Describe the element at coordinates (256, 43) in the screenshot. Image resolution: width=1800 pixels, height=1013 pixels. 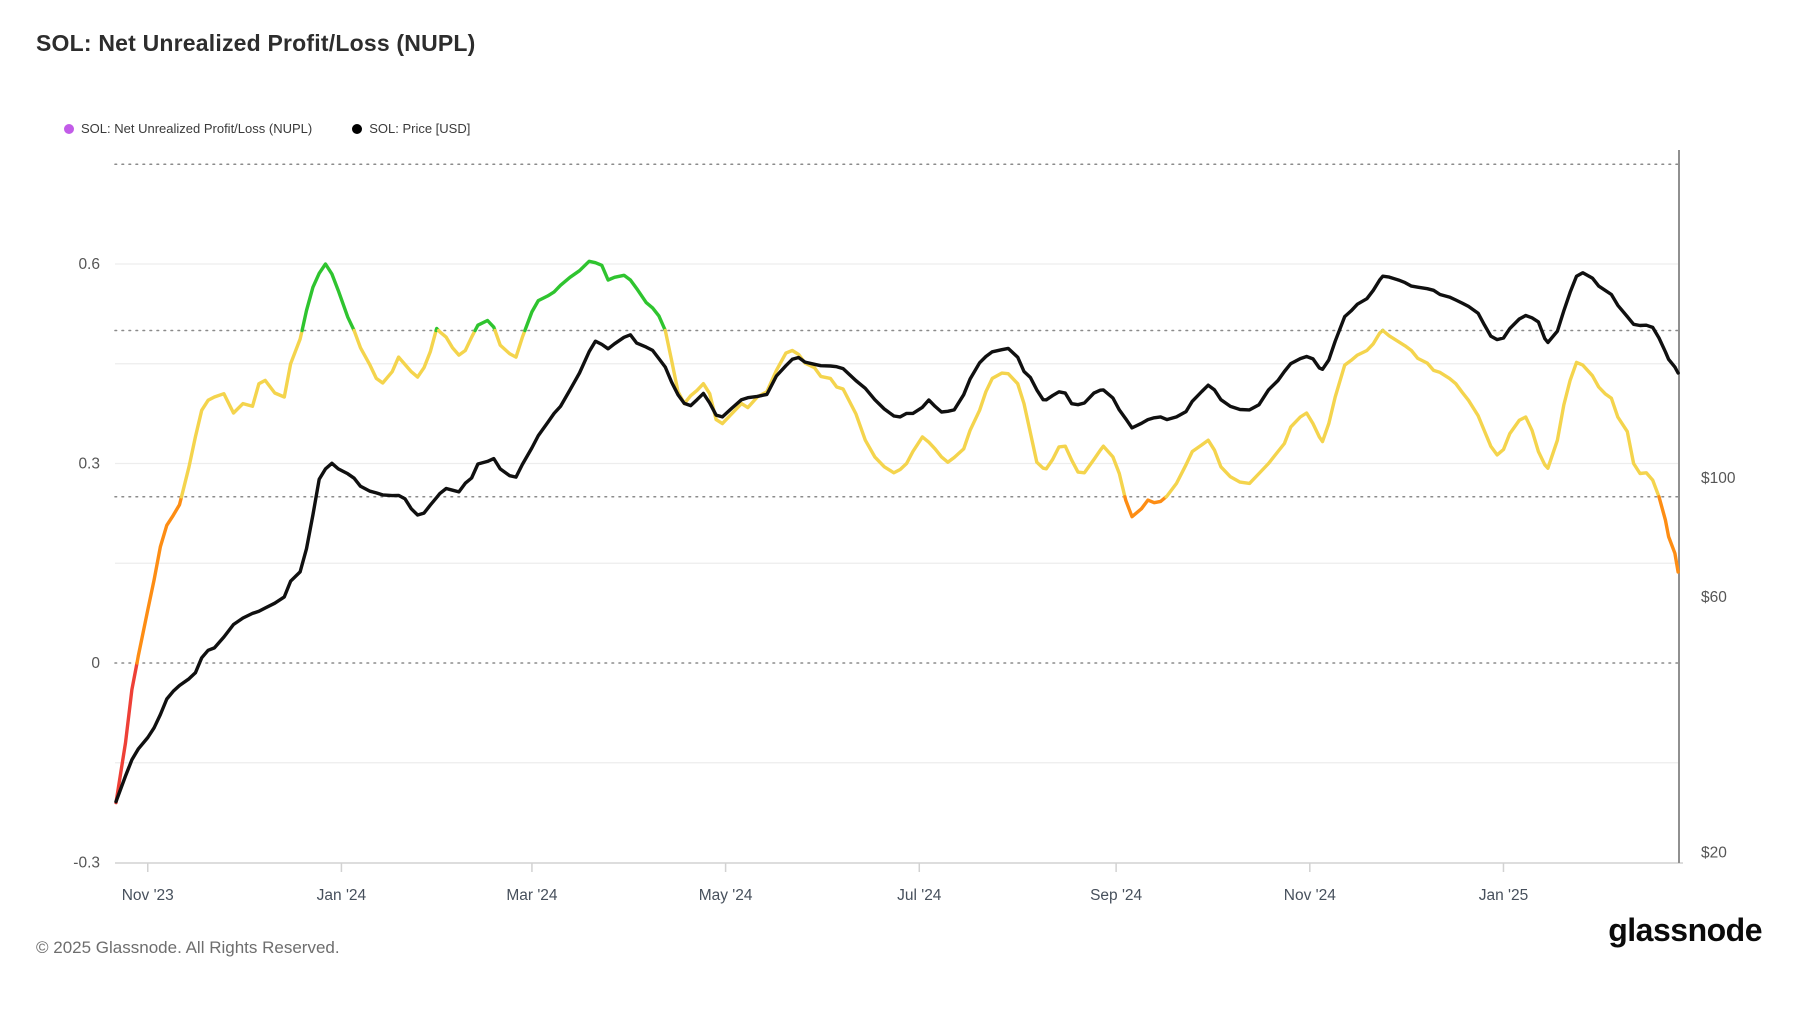
I see `page-title: SOL: Net Unrealized Profit/Loss (NUPL)` at that location.